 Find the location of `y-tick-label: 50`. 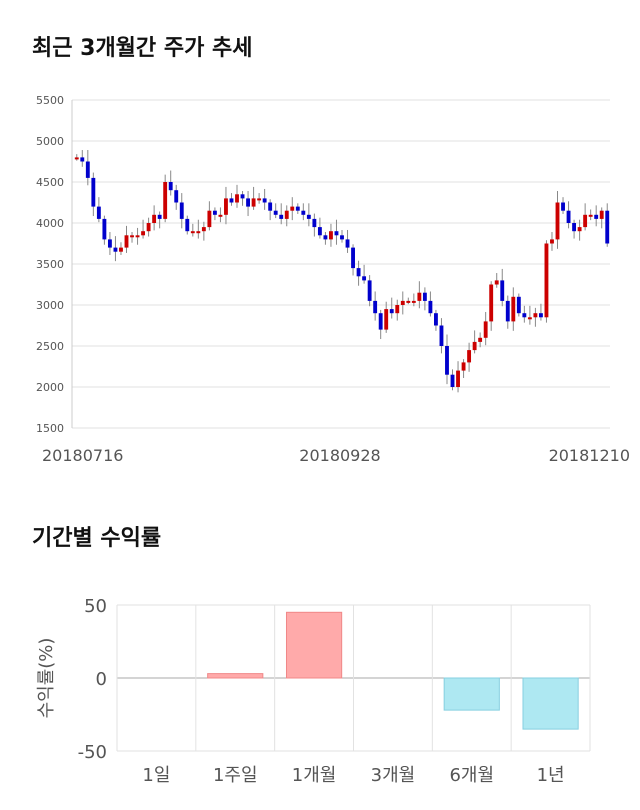

y-tick-label: 50 is located at coordinates (95, 606).